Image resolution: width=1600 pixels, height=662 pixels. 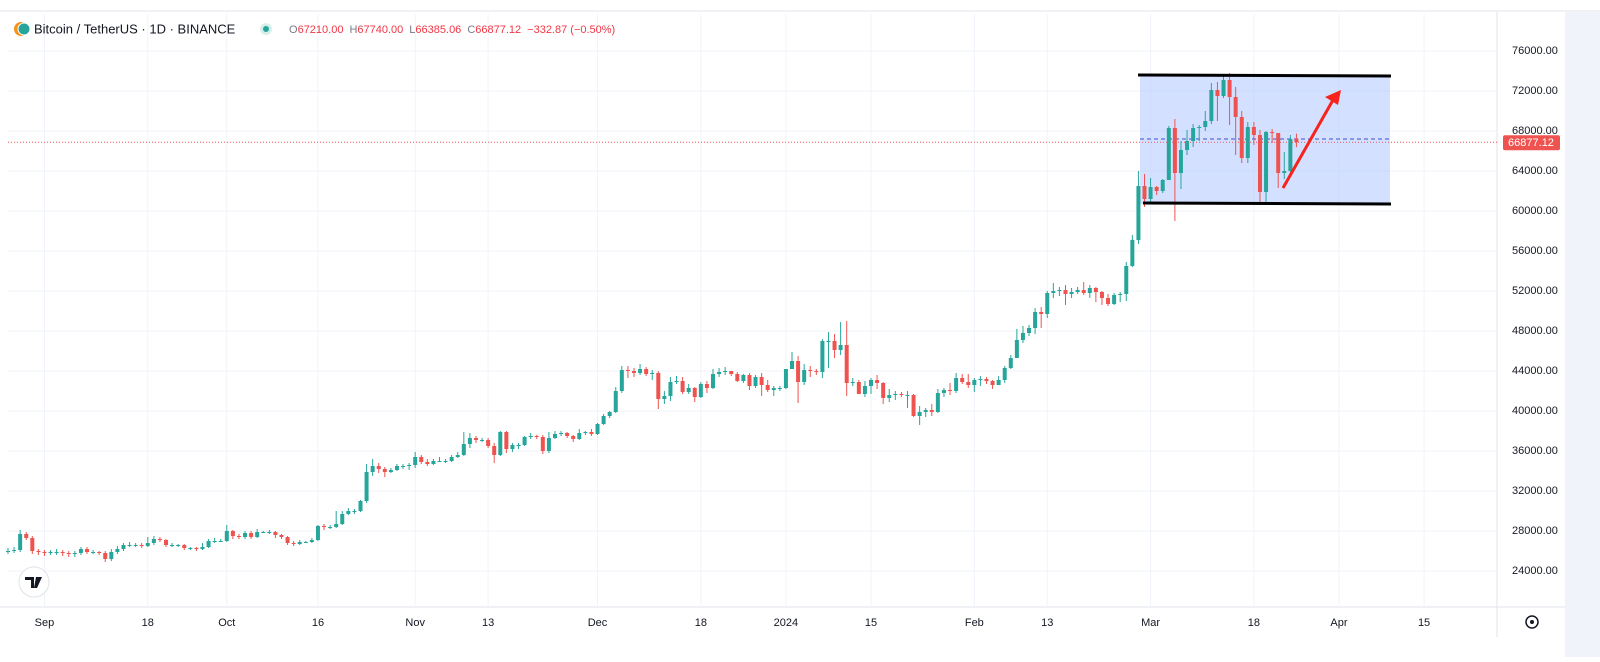 I want to click on trend-arrow, so click(x=1308, y=144).